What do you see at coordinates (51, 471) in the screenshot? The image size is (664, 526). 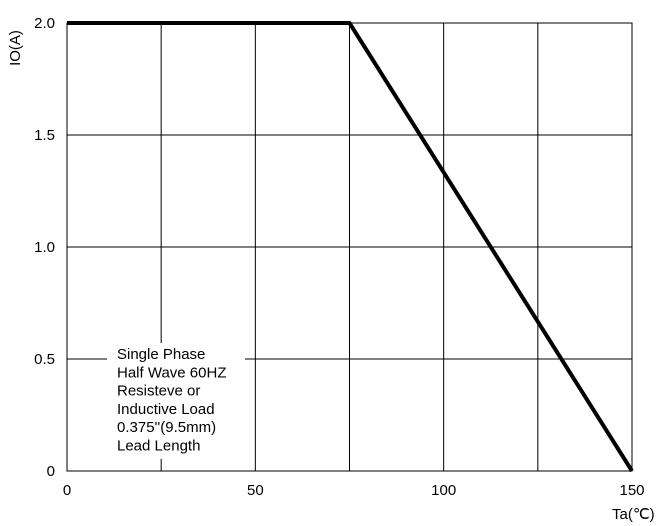 I see `y-tick-label: 0` at bounding box center [51, 471].